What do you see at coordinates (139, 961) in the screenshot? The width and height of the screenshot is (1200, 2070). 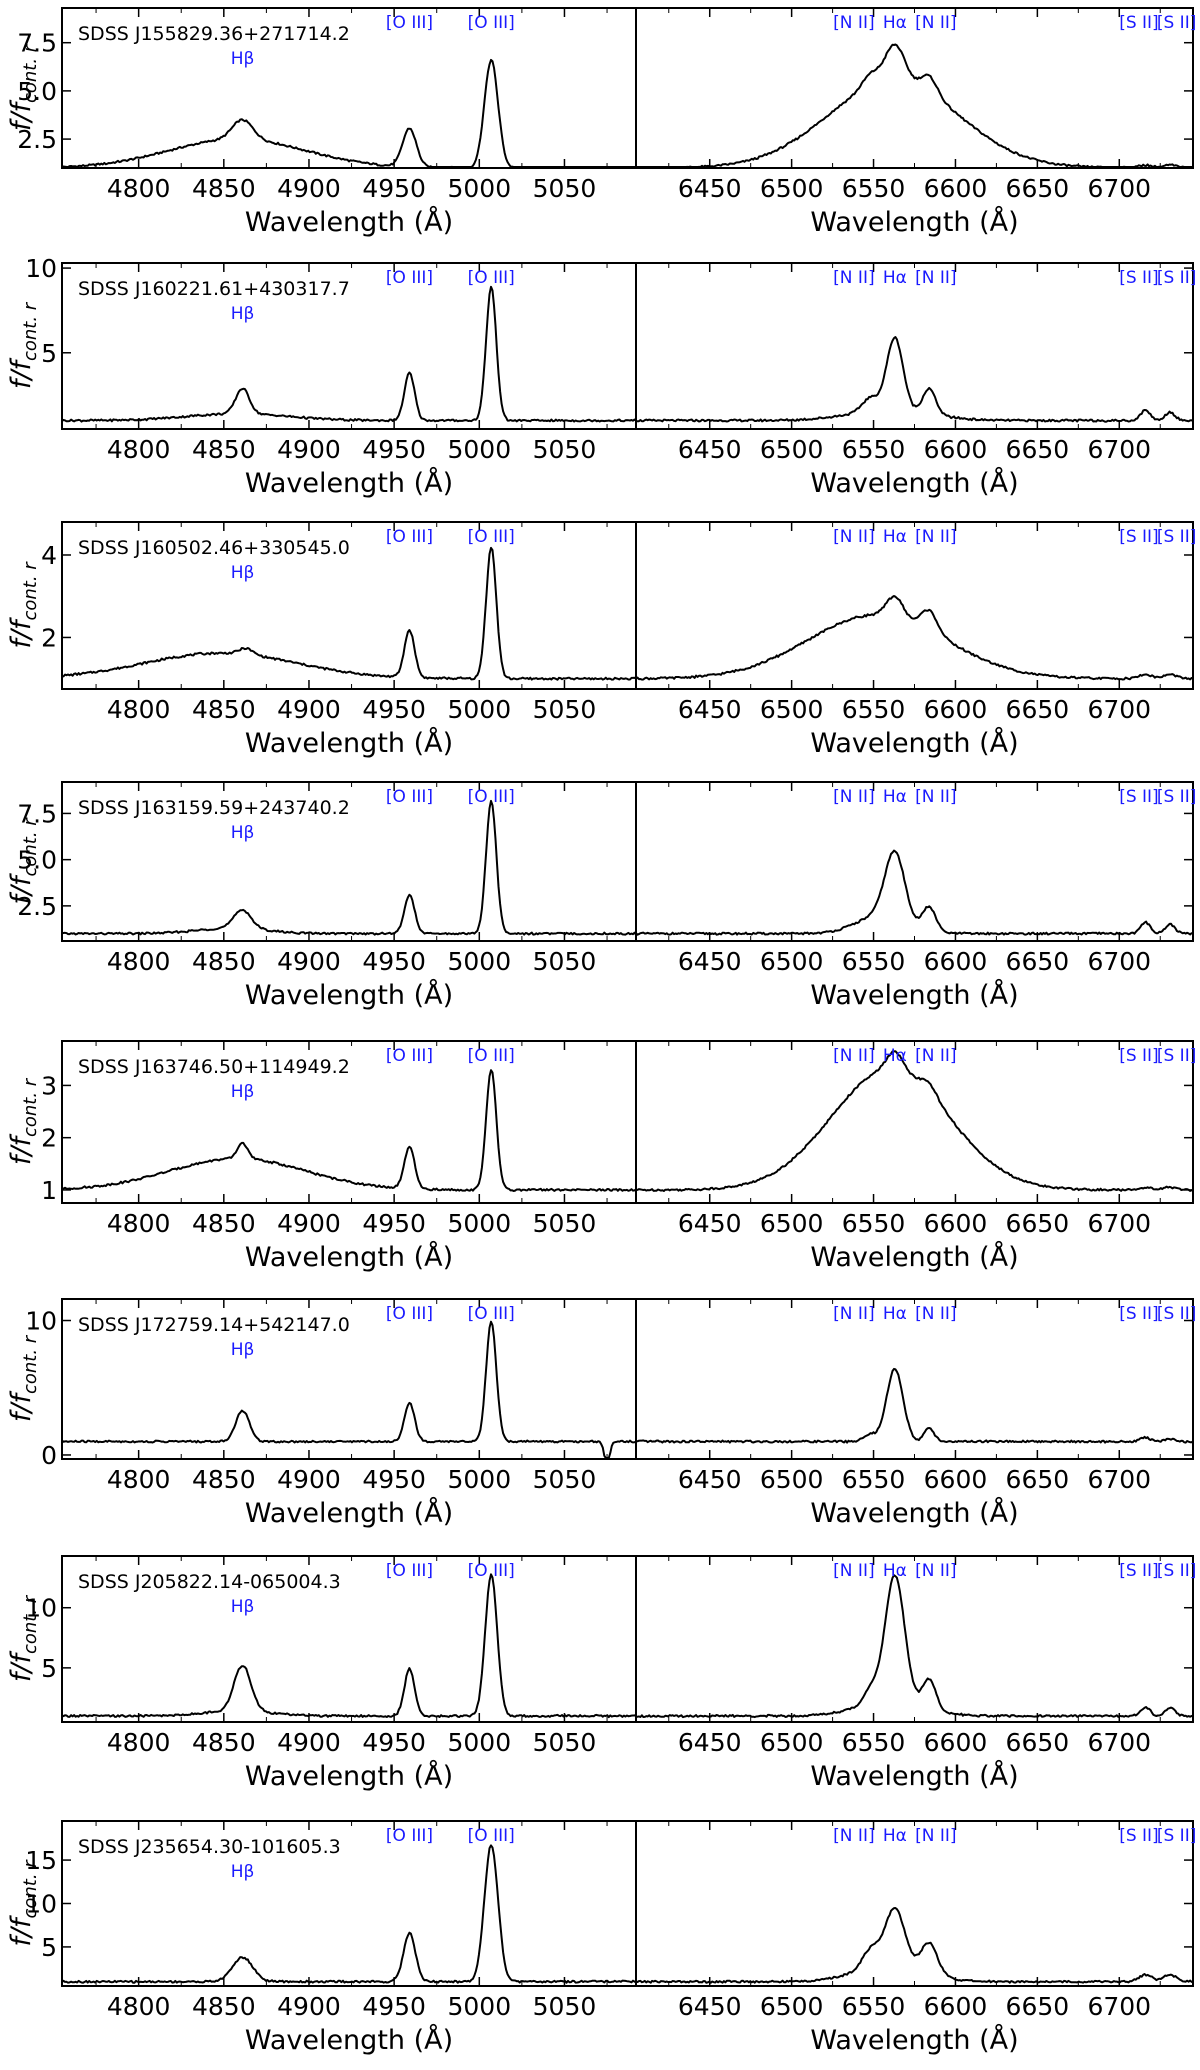 I see `x-tick-label: 4800` at bounding box center [139, 961].